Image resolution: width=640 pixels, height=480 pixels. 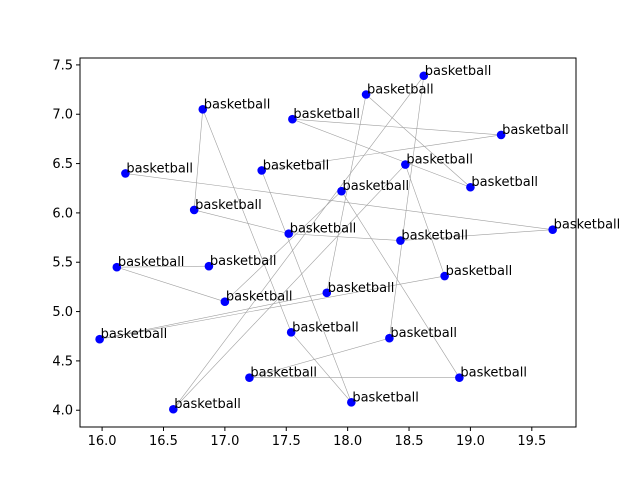 What do you see at coordinates (62, 65) in the screenshot?
I see `y-tick-label: 7.5` at bounding box center [62, 65].